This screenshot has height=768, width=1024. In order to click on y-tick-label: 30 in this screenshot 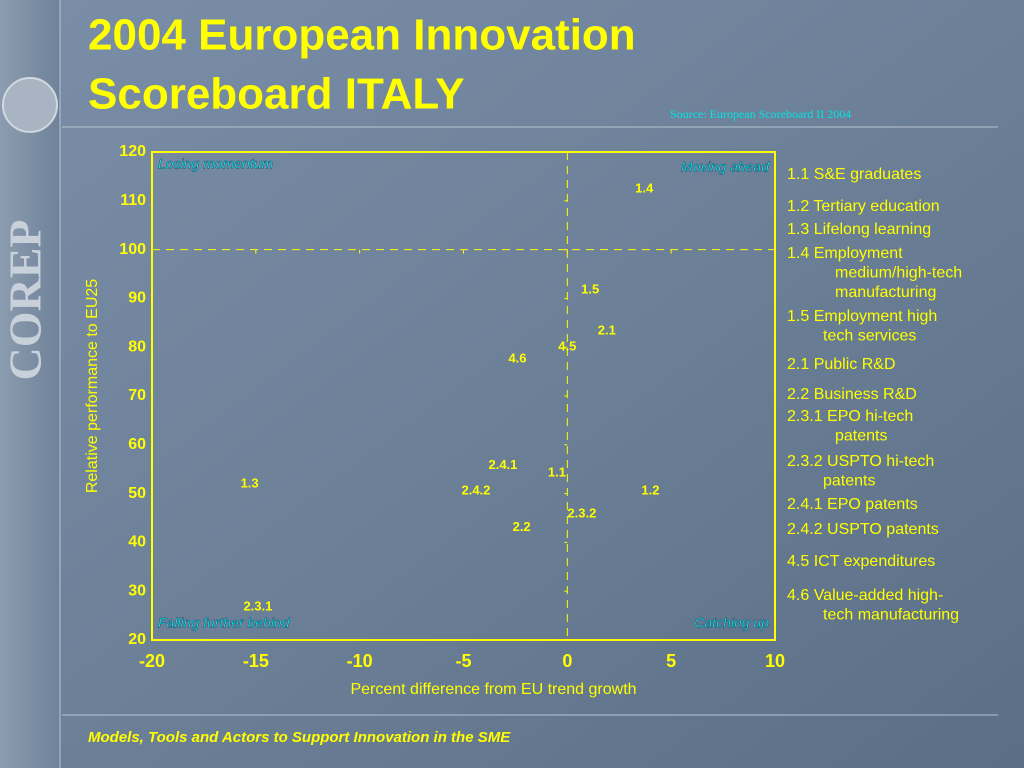, I will do `click(137, 590)`.